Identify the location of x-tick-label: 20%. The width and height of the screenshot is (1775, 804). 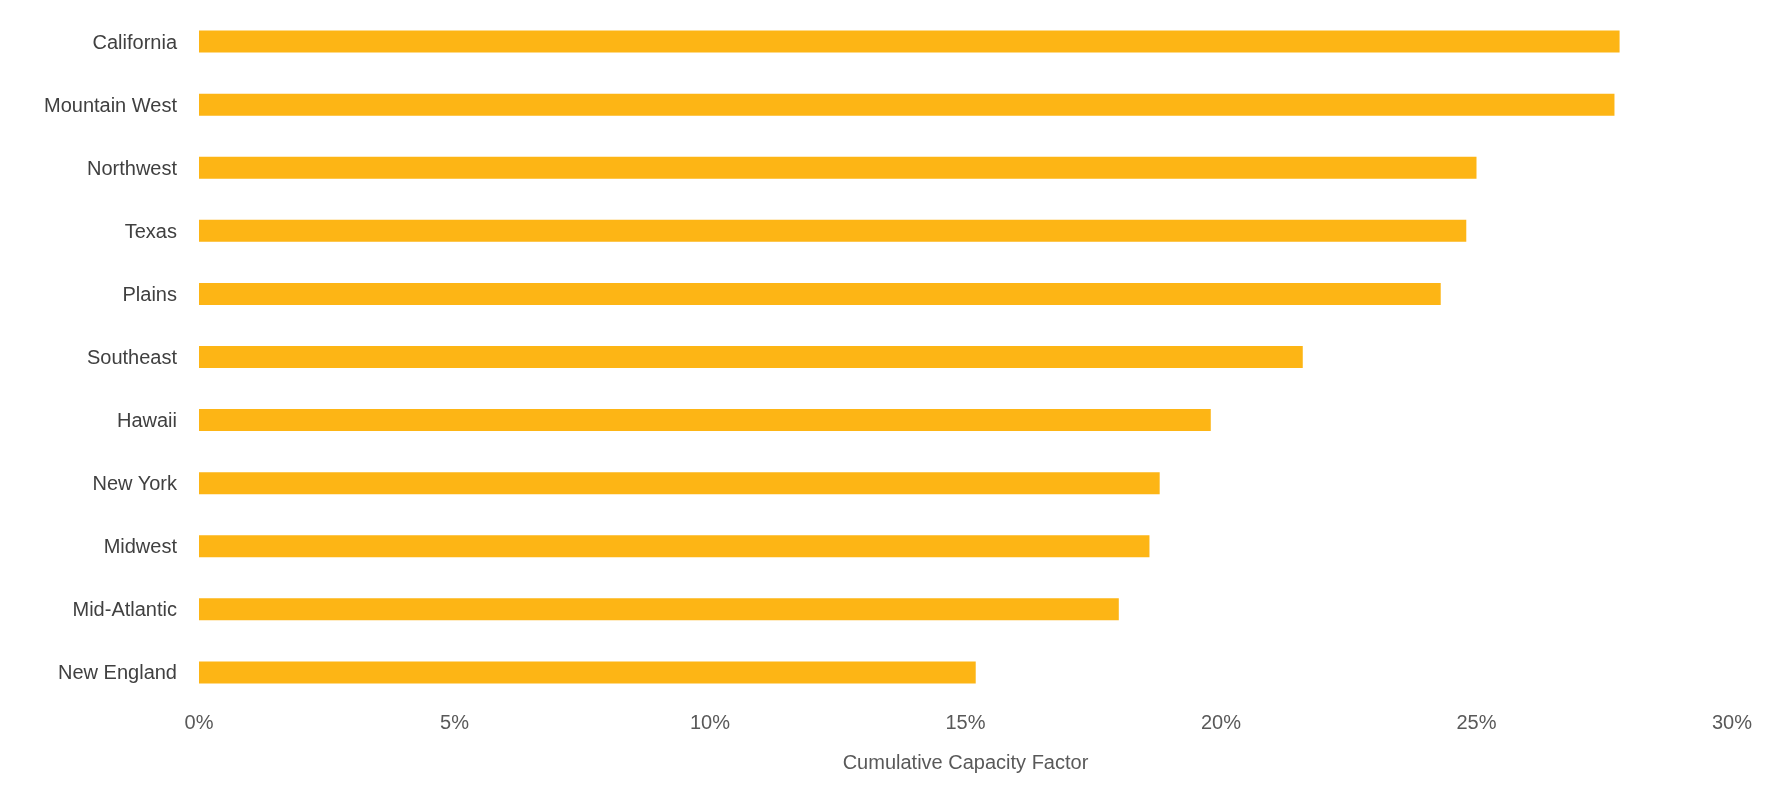
(1221, 722).